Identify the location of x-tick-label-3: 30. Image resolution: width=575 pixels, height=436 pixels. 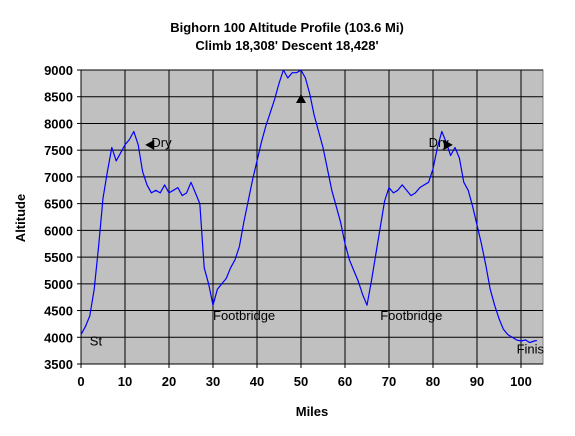
(213, 381).